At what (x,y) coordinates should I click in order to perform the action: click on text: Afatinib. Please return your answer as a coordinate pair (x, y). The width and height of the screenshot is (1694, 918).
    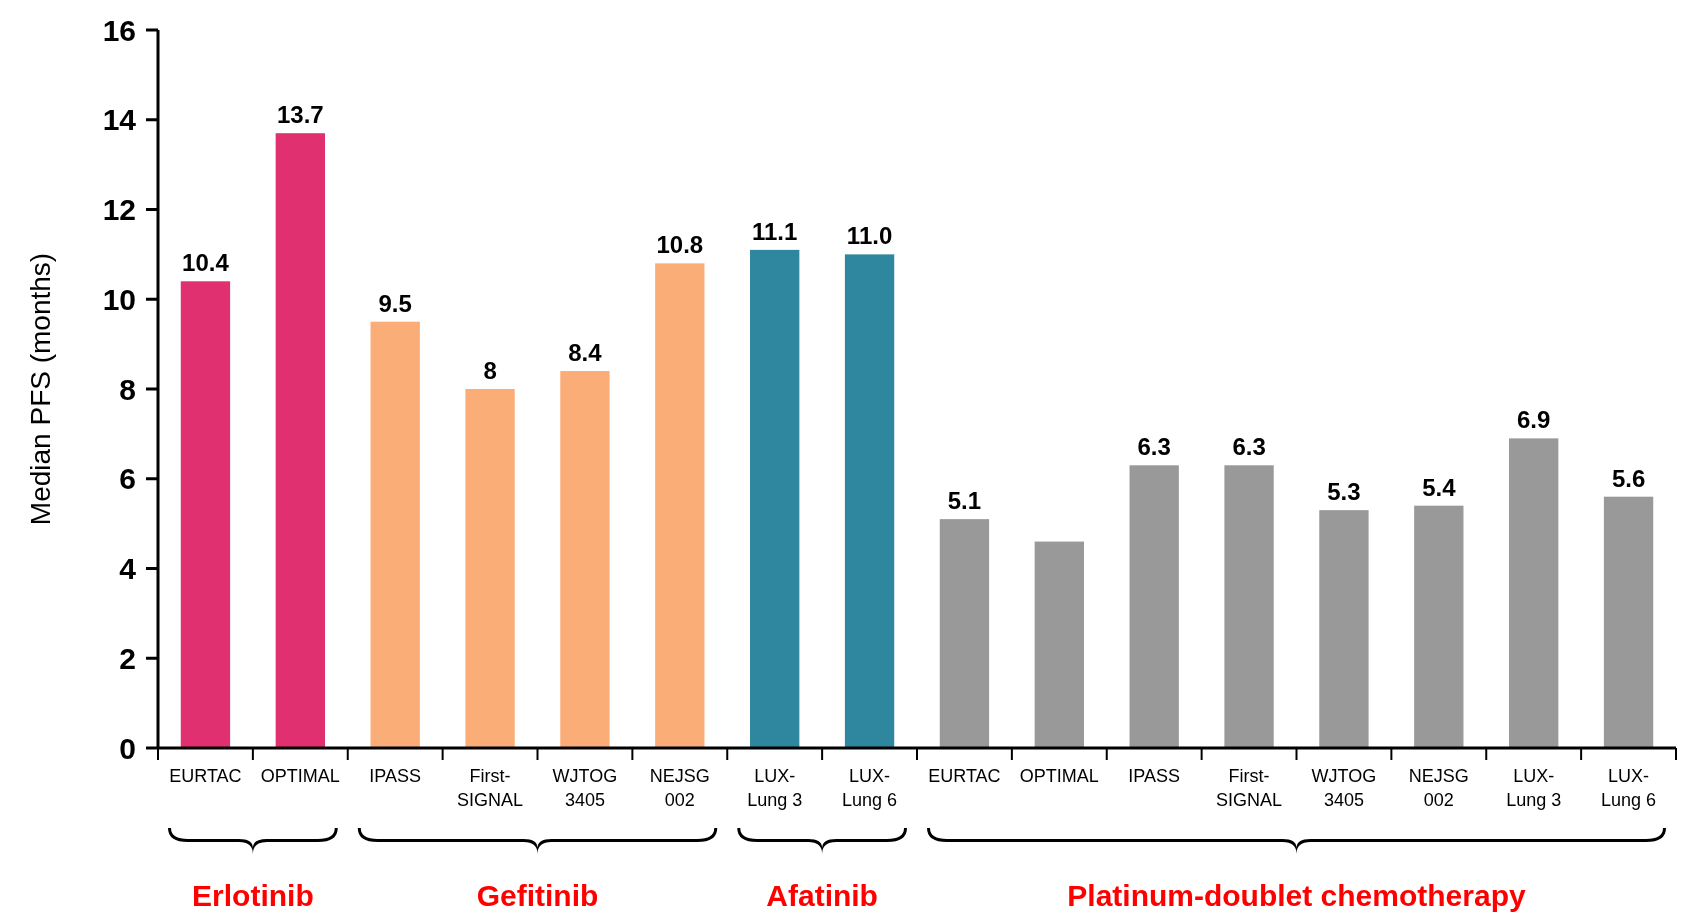
    Looking at the image, I should click on (822, 895).